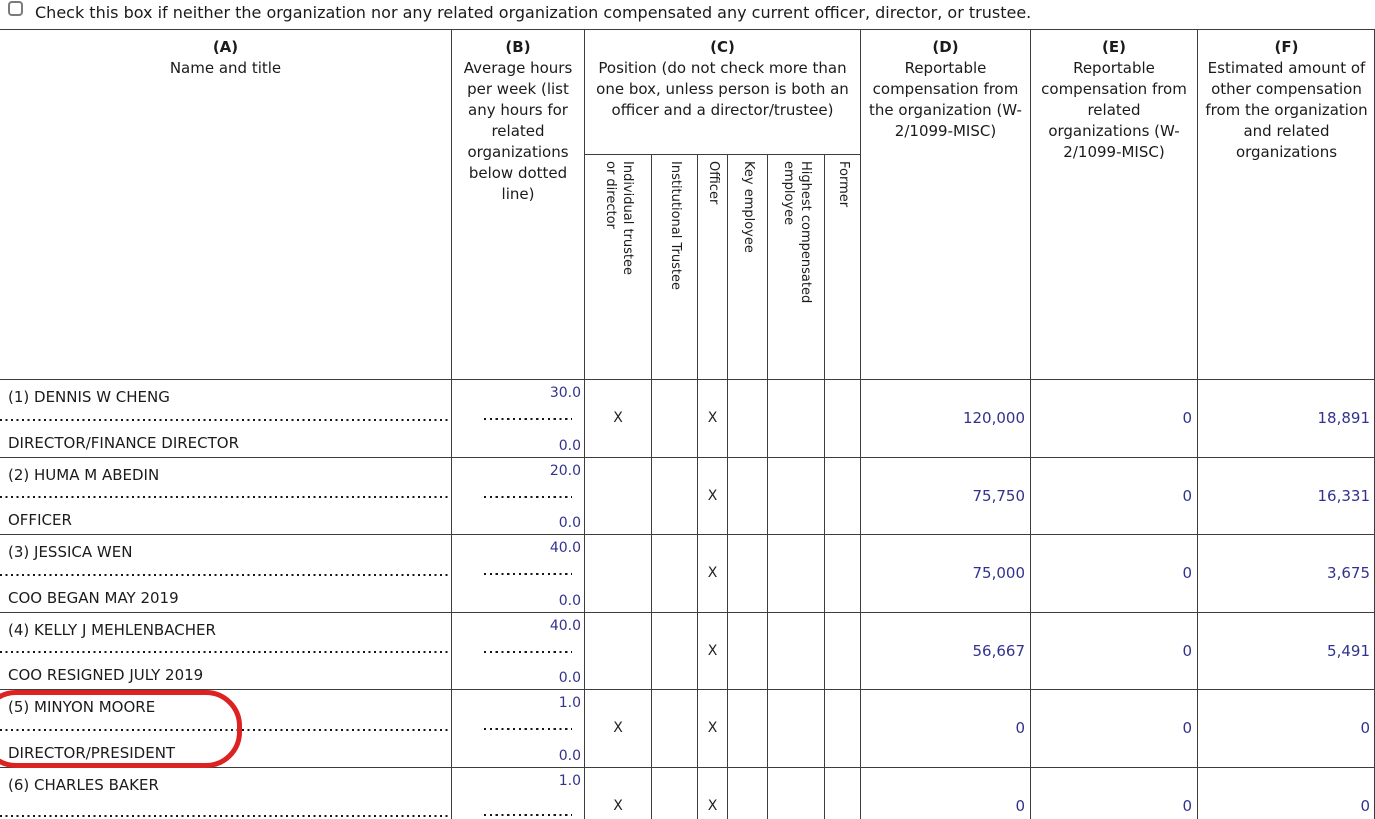  I want to click on subheader-highest-compensated-employee: Highest compensated employee, so click(796, 267).